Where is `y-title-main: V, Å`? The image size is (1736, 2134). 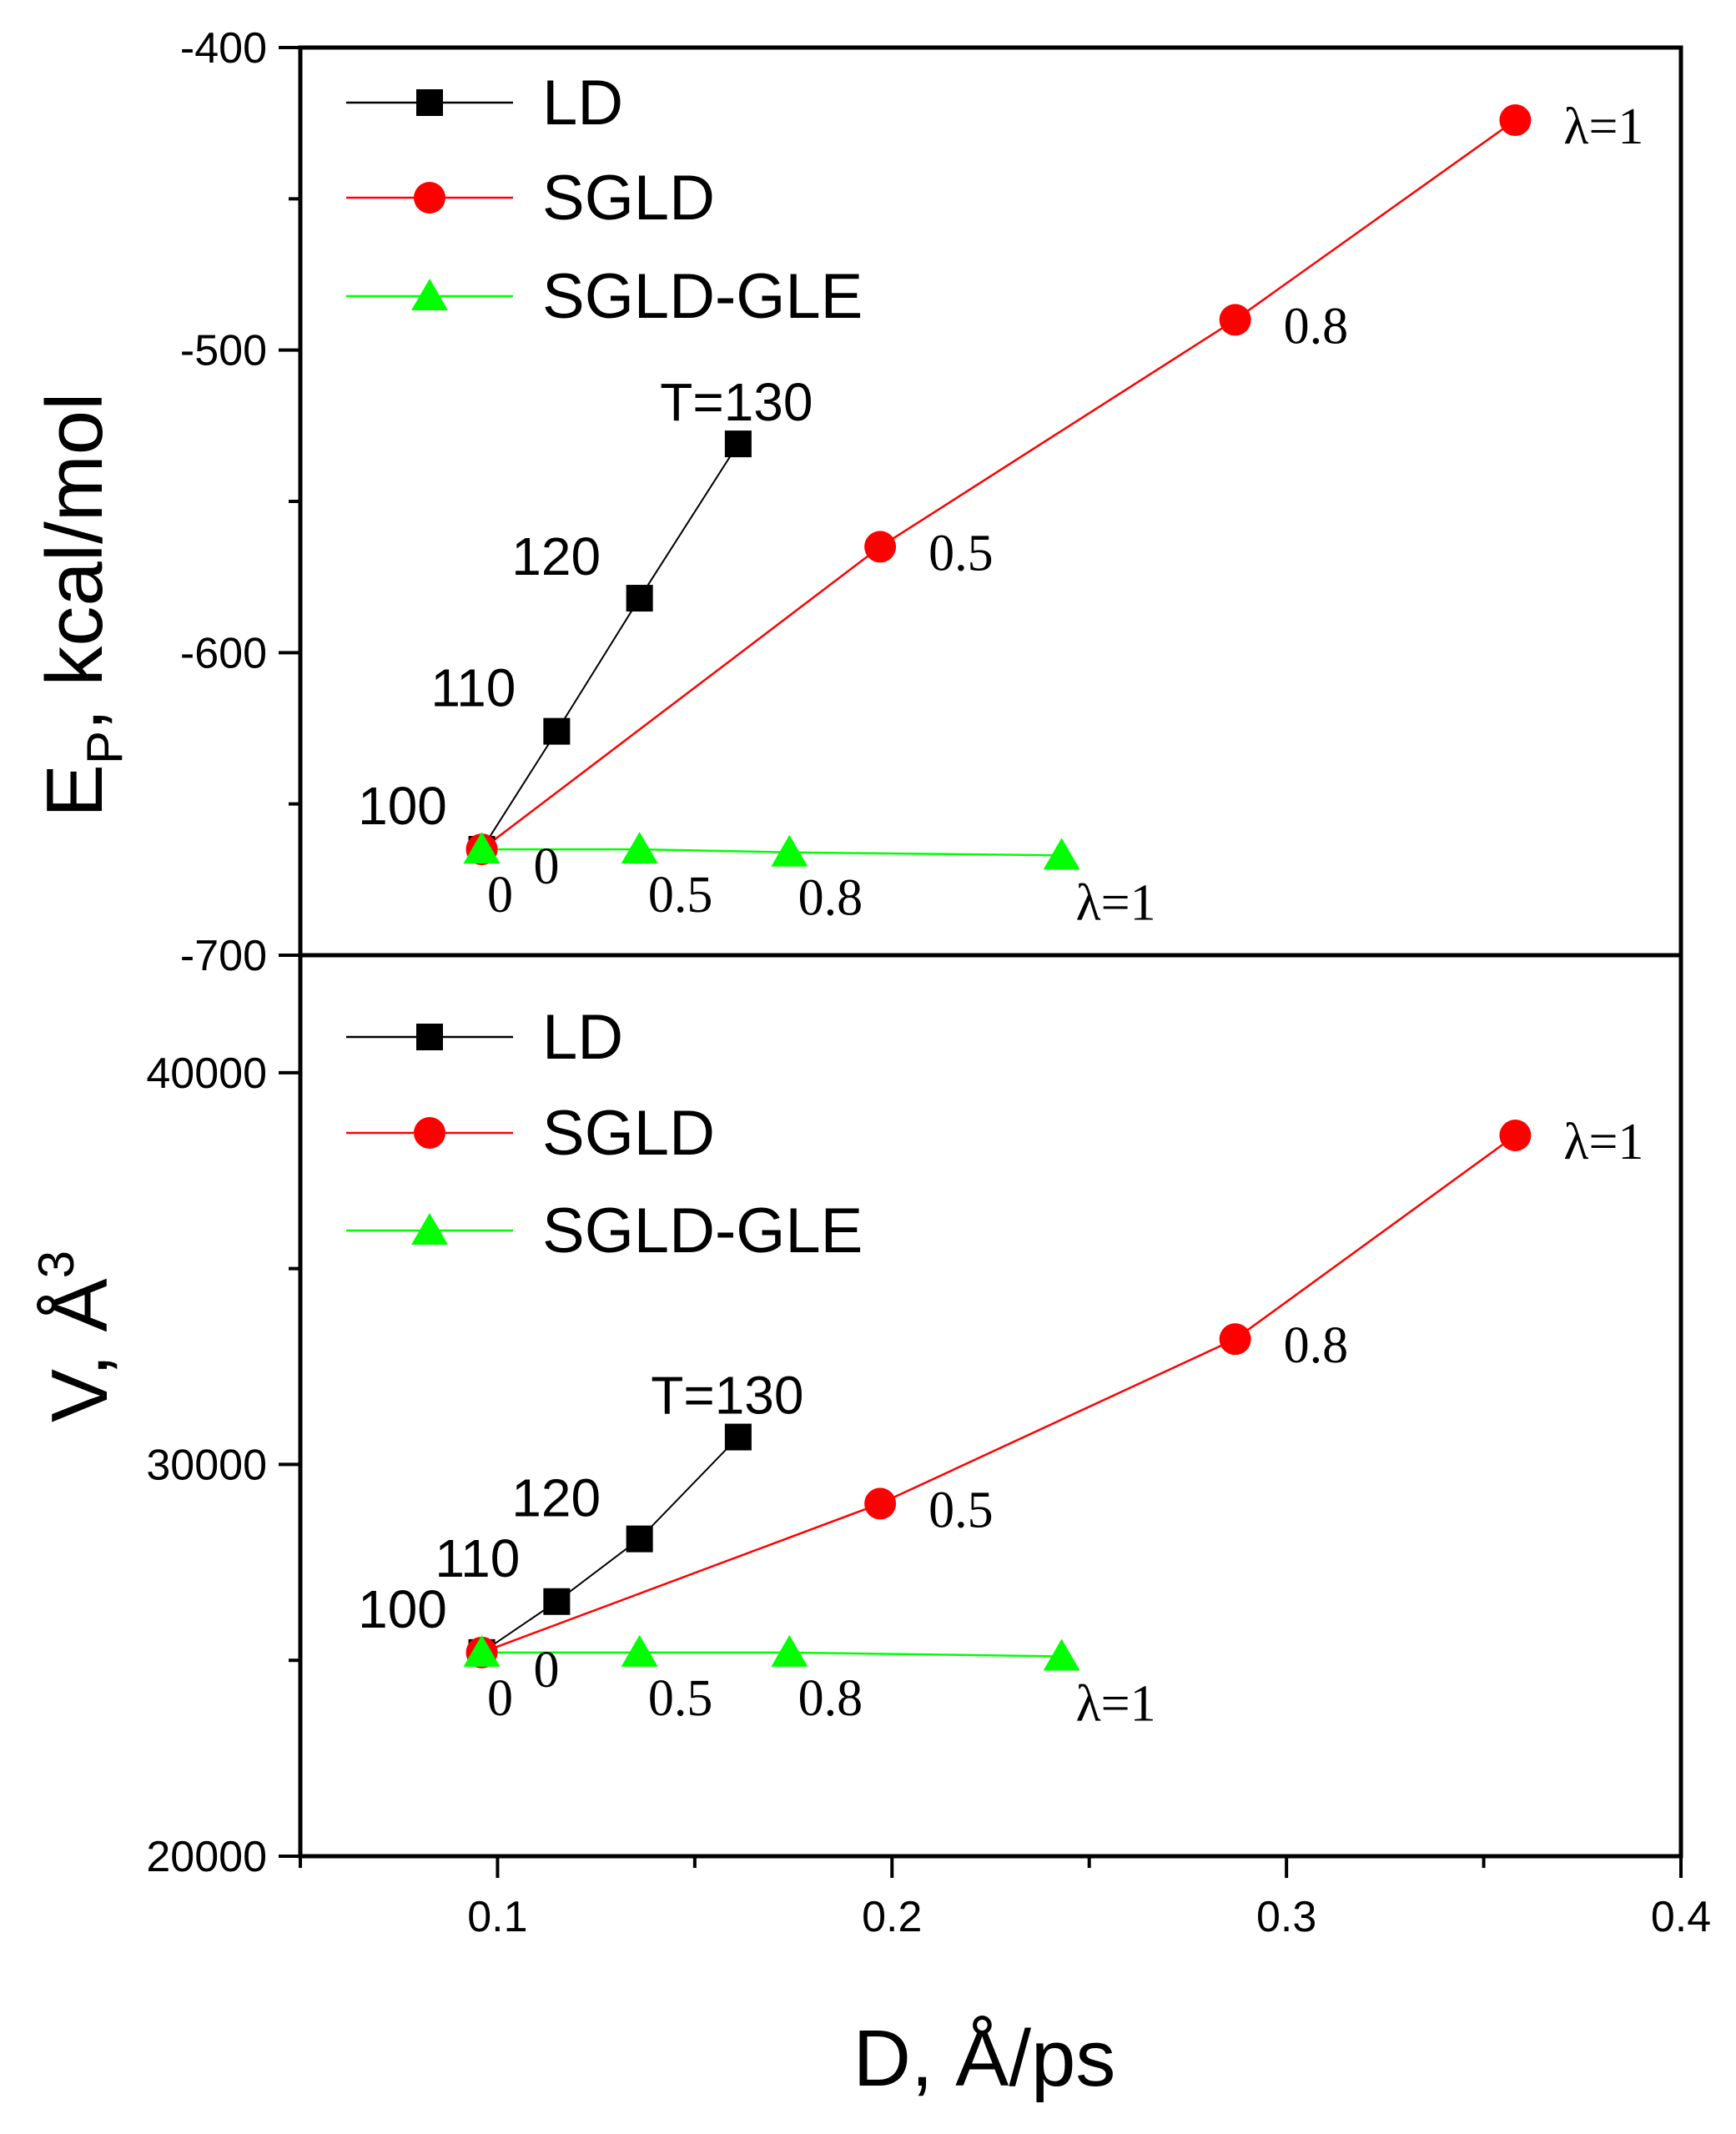 y-title-main: V, Å is located at coordinates (79, 1350).